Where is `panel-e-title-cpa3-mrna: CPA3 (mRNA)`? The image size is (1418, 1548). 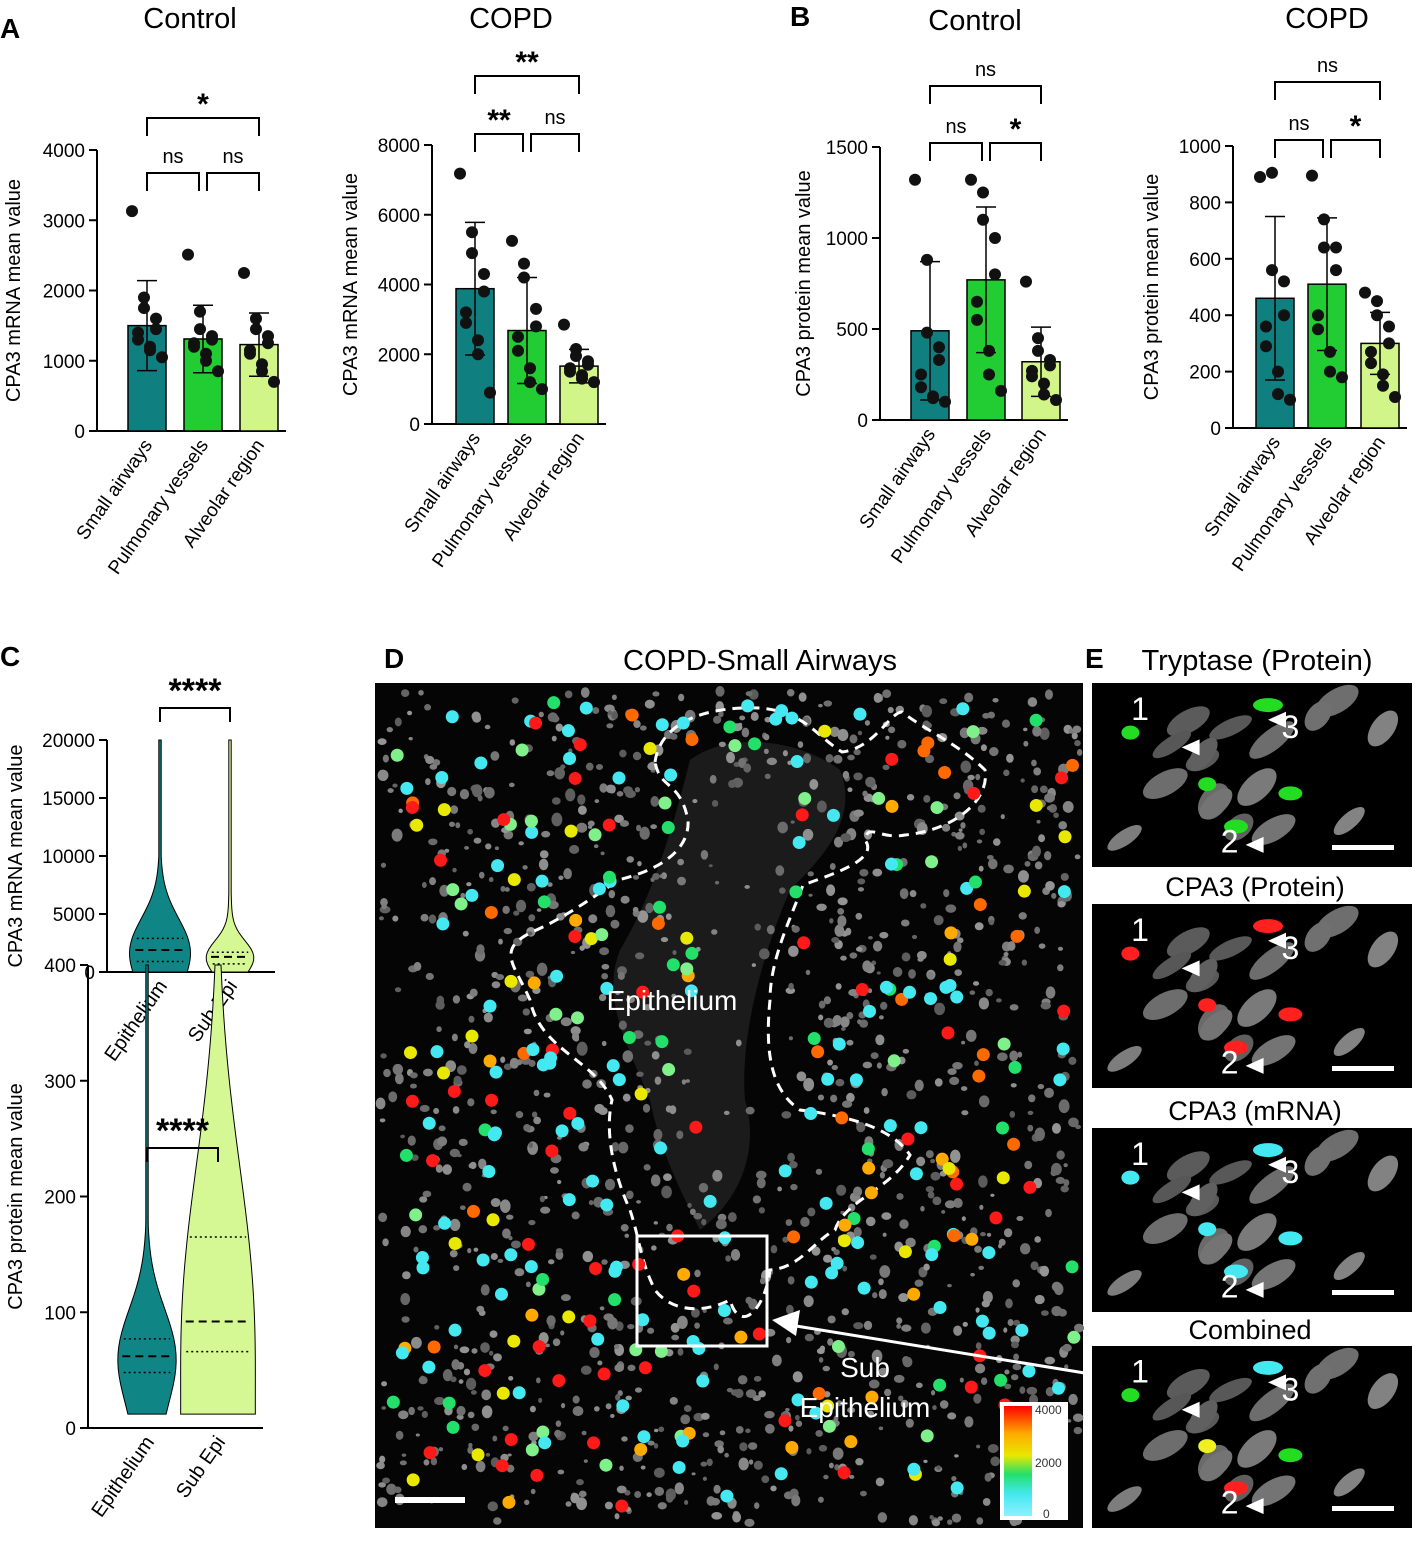 panel-e-title-cpa3-mrna: CPA3 (mRNA) is located at coordinates (1255, 1111).